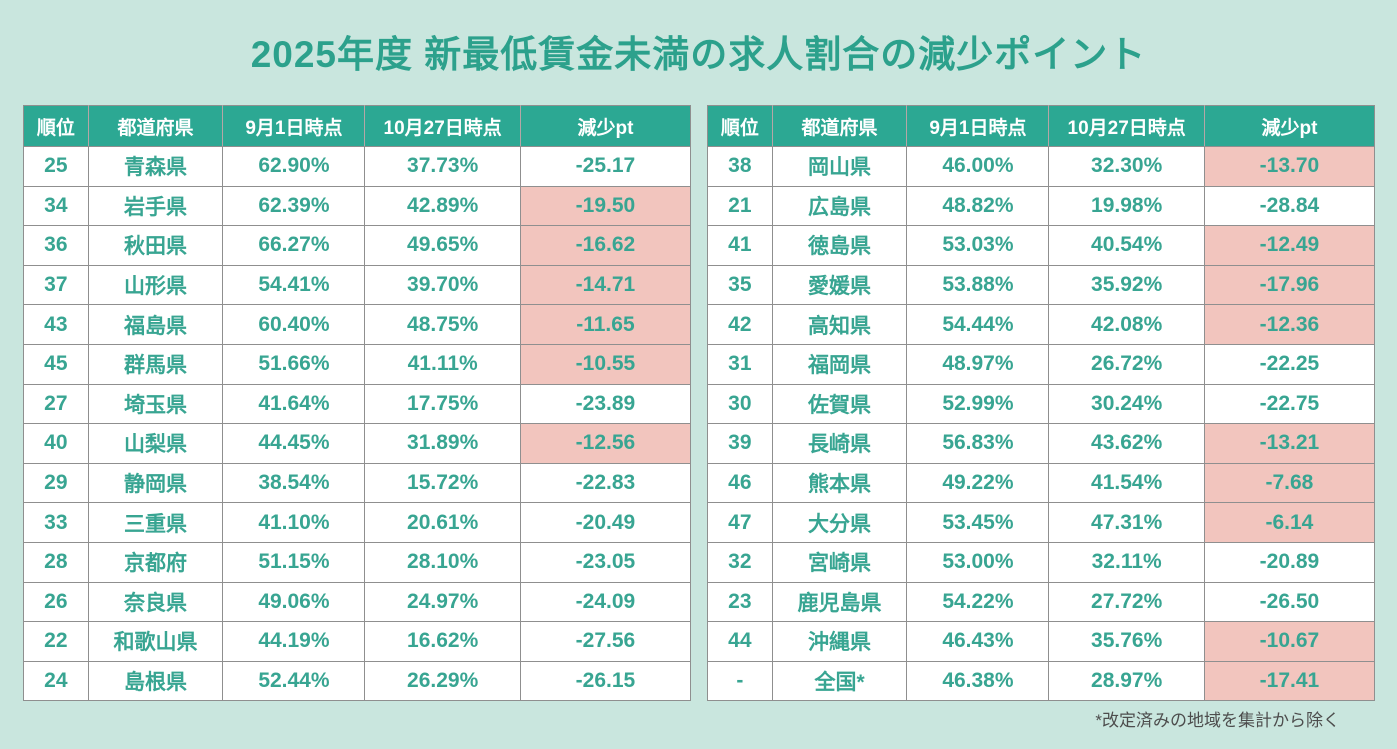 This screenshot has width=1397, height=749. Describe the element at coordinates (56, 681) in the screenshot. I see `cell-rank: 24` at that location.